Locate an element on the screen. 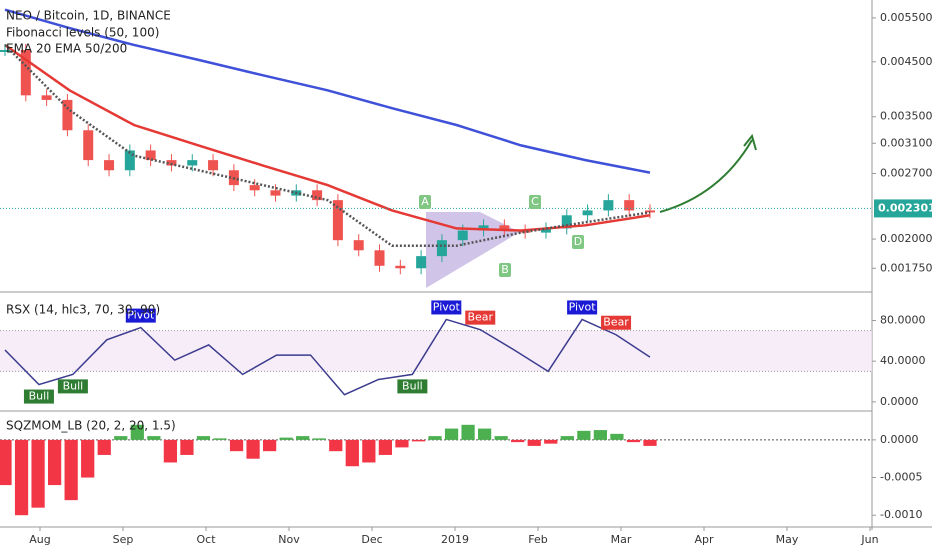 This screenshot has width=932, height=550. y-tick-label: 0.002700 is located at coordinates (906, 172).